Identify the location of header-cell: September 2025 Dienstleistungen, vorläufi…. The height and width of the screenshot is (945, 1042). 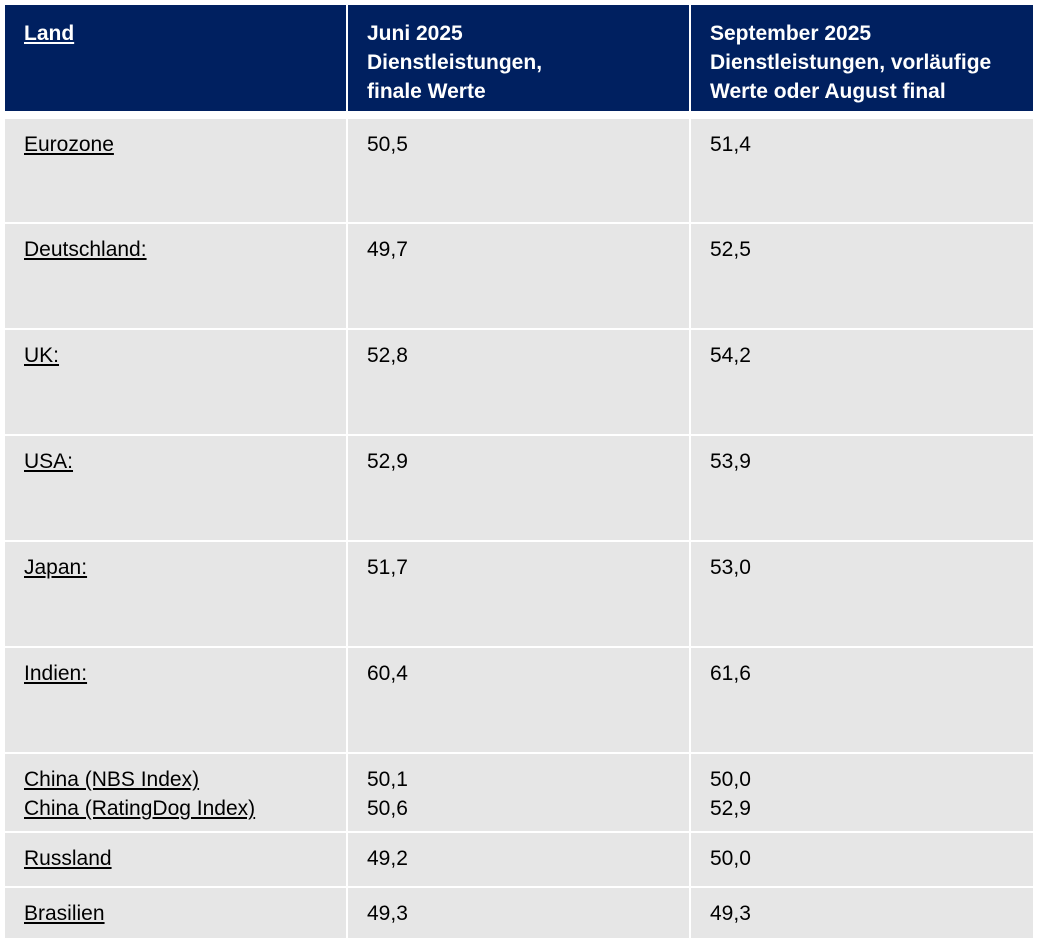
(862, 58).